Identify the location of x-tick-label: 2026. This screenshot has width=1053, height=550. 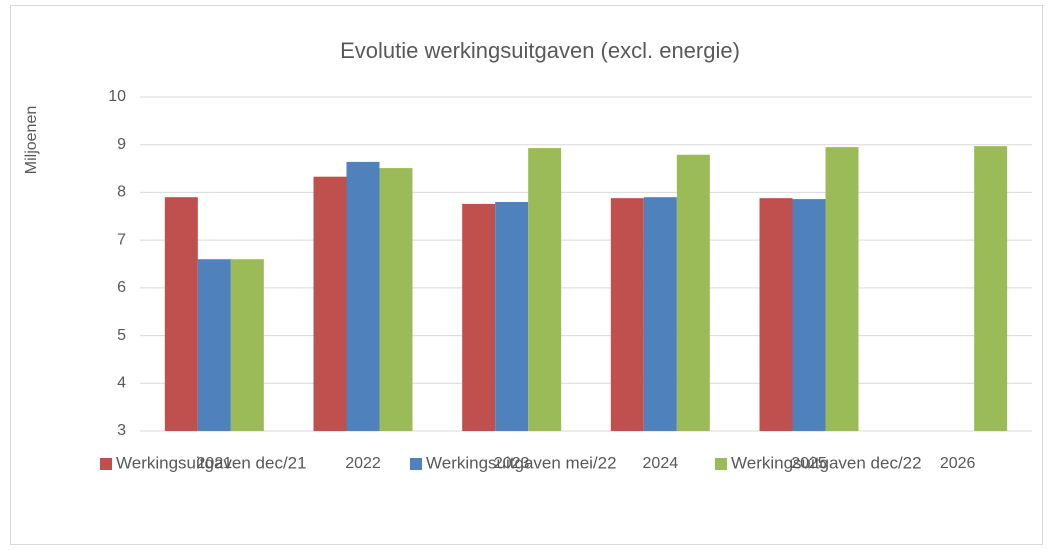
(958, 463).